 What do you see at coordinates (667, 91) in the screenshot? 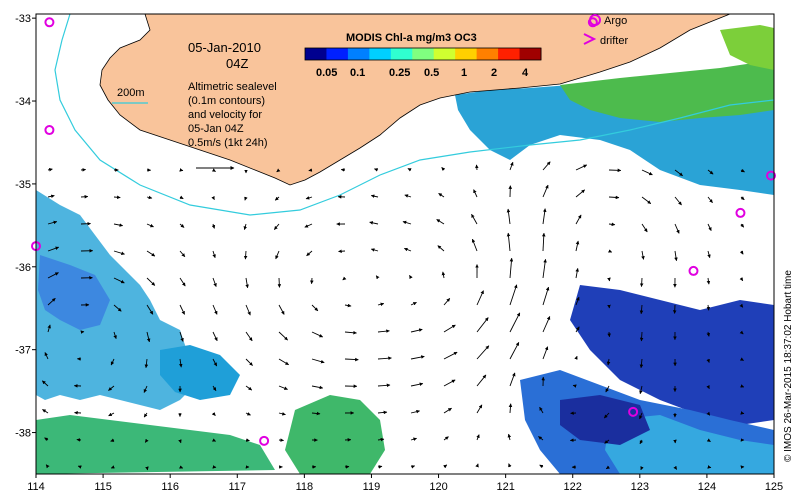
I see `chl-patch-northeast-green` at bounding box center [667, 91].